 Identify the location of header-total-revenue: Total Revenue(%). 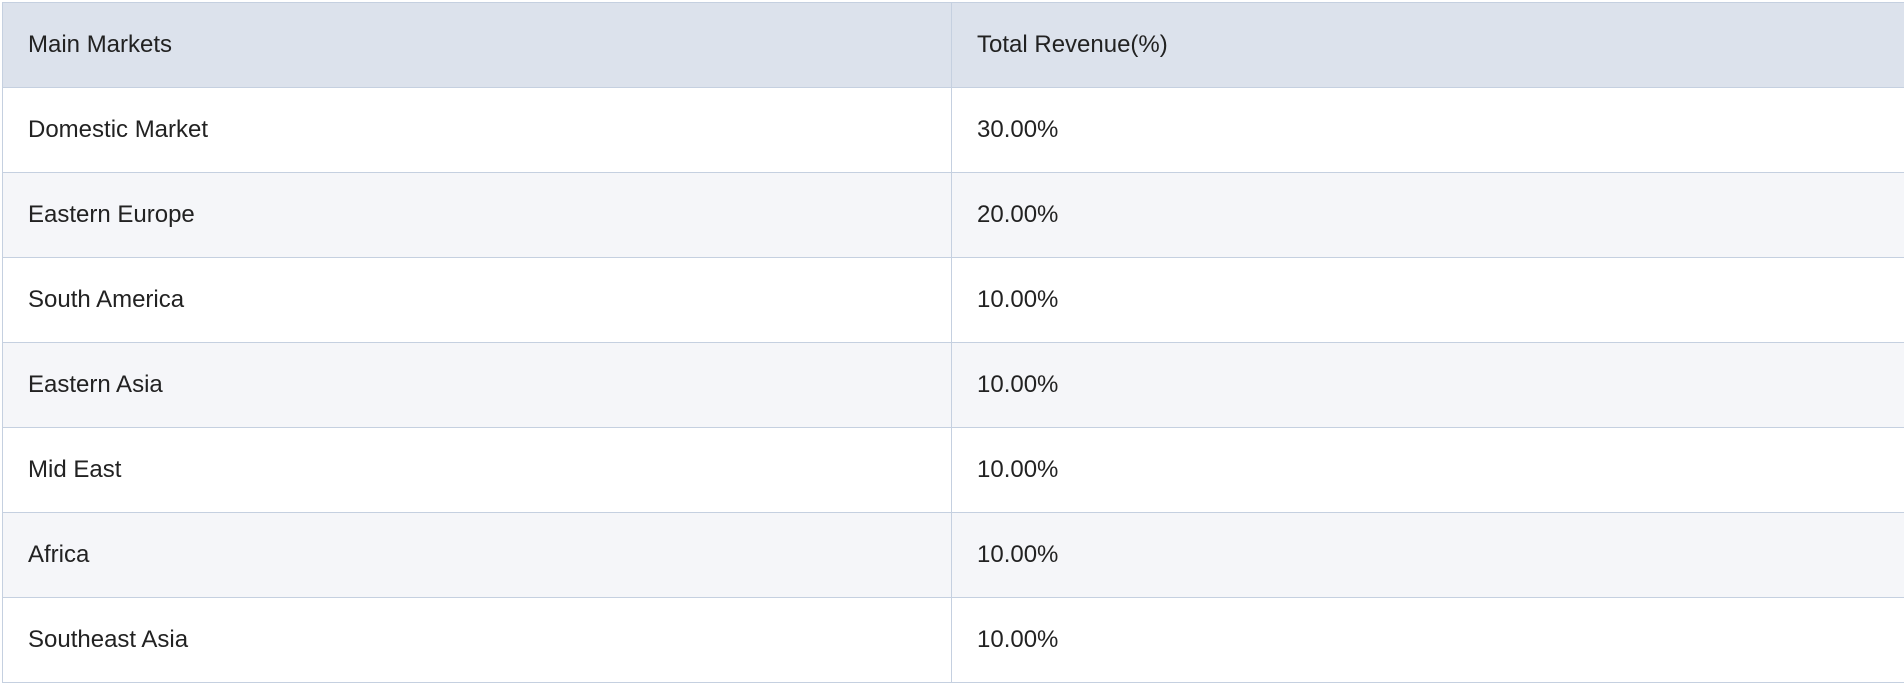
(1427, 45).